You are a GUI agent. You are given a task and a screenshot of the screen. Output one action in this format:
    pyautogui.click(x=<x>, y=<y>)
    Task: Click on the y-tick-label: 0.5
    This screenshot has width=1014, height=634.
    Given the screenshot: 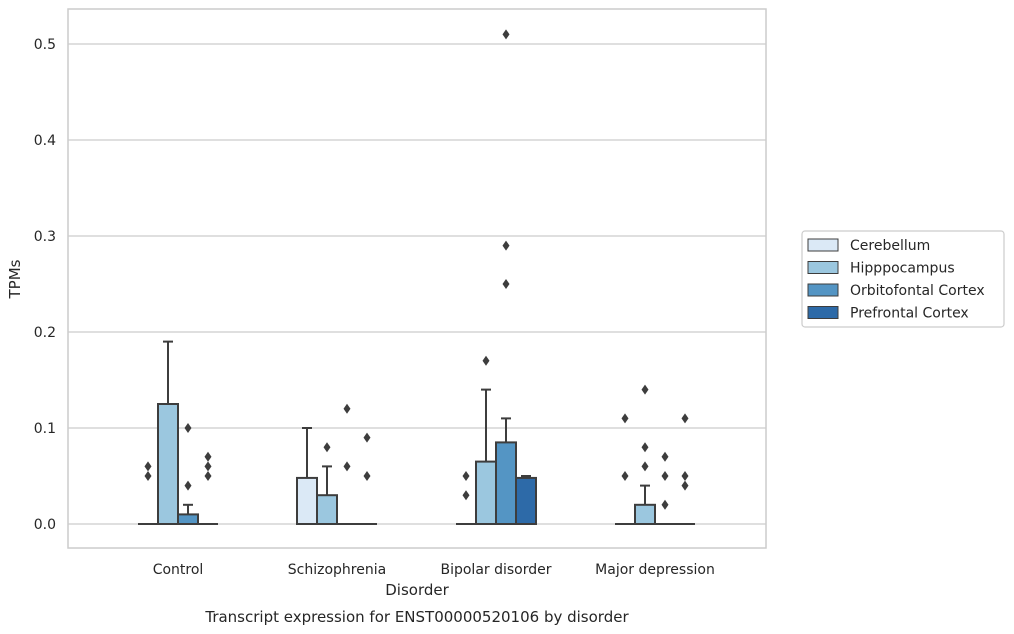 What is the action you would take?
    pyautogui.click(x=45, y=45)
    